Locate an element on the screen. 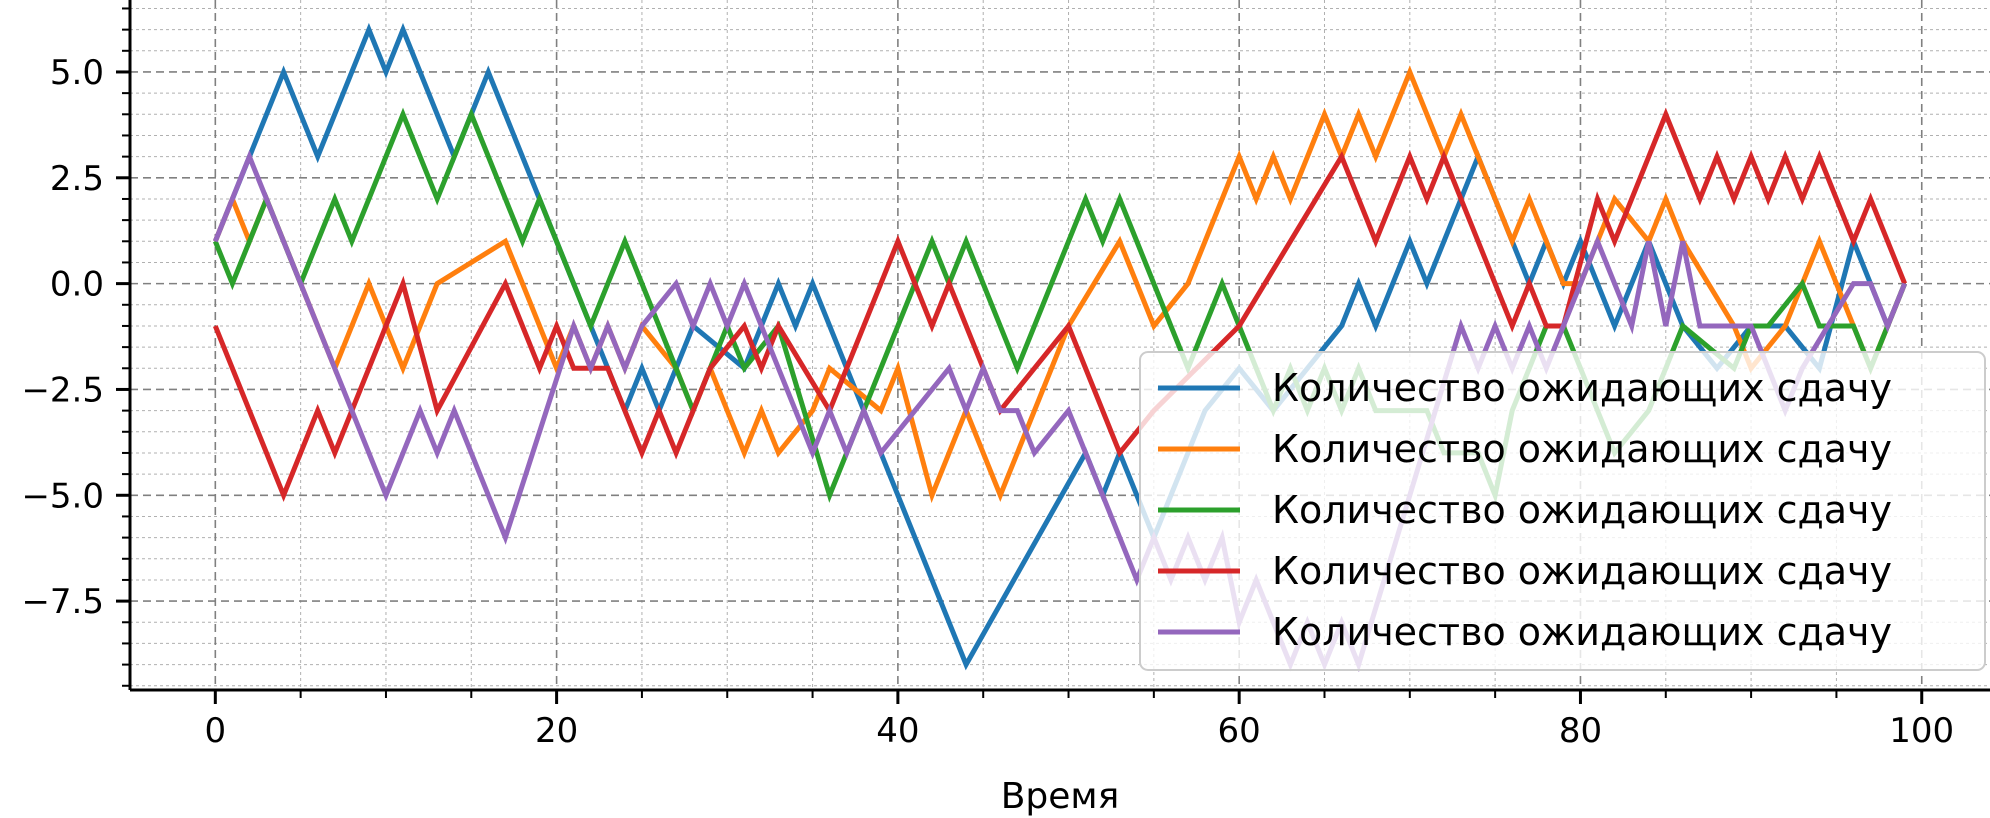 This screenshot has width=1990, height=818. y-tick-label: −2.5 is located at coordinates (62, 390).